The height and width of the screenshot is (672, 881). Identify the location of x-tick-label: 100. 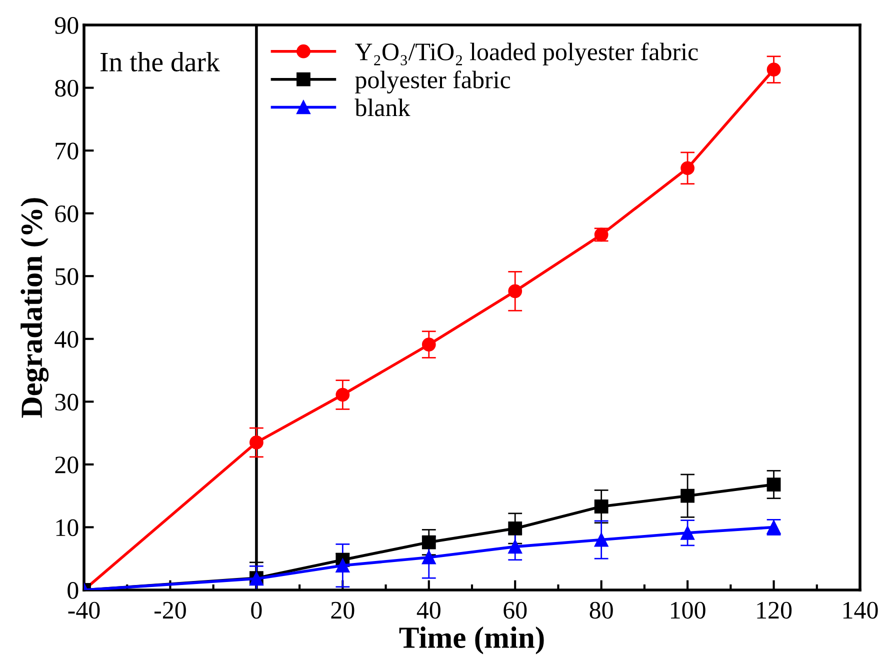
(688, 610).